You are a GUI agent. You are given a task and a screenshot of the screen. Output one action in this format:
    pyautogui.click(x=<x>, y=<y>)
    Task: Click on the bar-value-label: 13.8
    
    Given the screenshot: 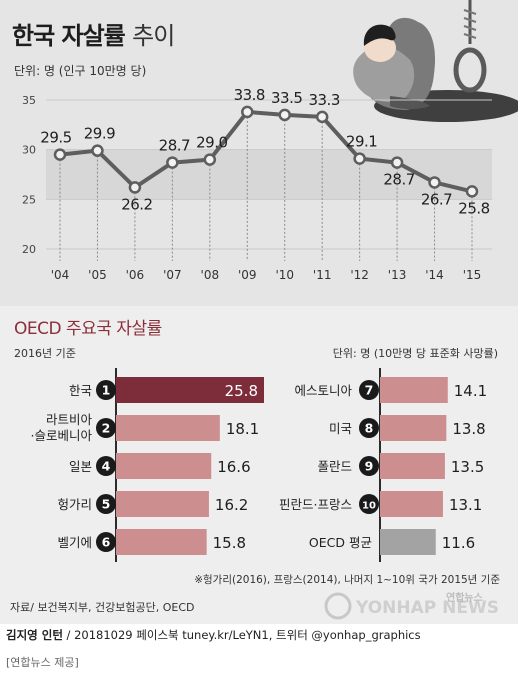 What is the action you would take?
    pyautogui.click(x=468, y=429)
    